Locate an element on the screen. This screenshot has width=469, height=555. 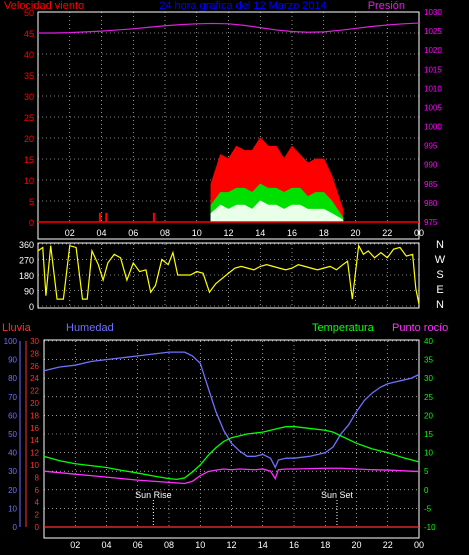
wind-tick-label: 40 is located at coordinates (29, 55).